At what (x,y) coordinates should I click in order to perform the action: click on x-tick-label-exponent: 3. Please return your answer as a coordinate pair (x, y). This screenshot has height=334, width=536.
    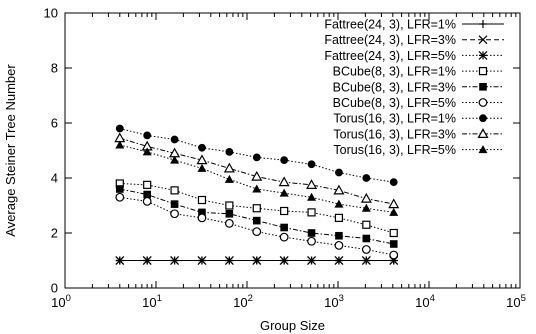
    Looking at the image, I should click on (341, 298).